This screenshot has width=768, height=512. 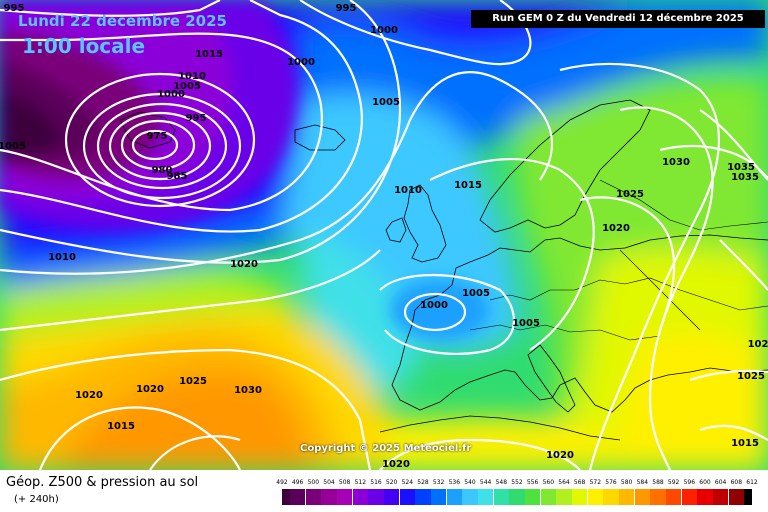 I want to click on legend-tick-label: 600, so click(x=705, y=482).